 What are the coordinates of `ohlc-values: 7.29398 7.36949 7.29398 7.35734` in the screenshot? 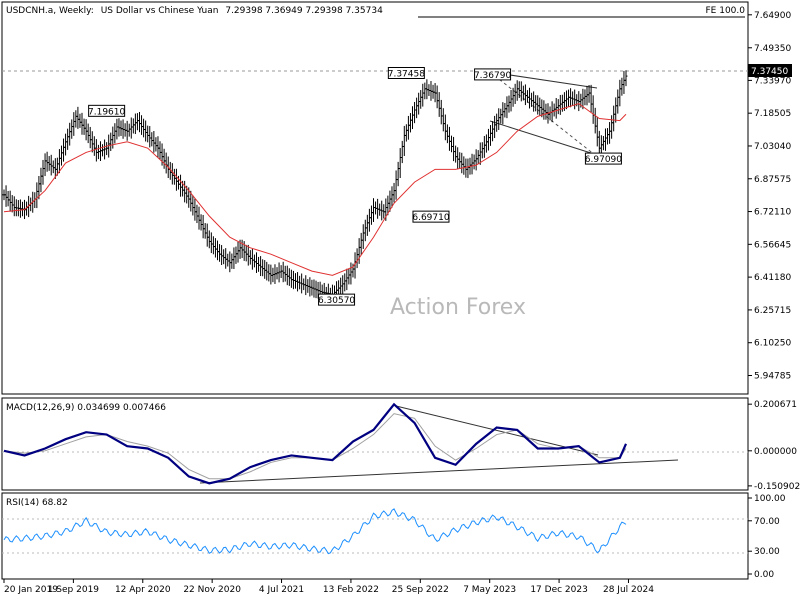 It's located at (304, 11).